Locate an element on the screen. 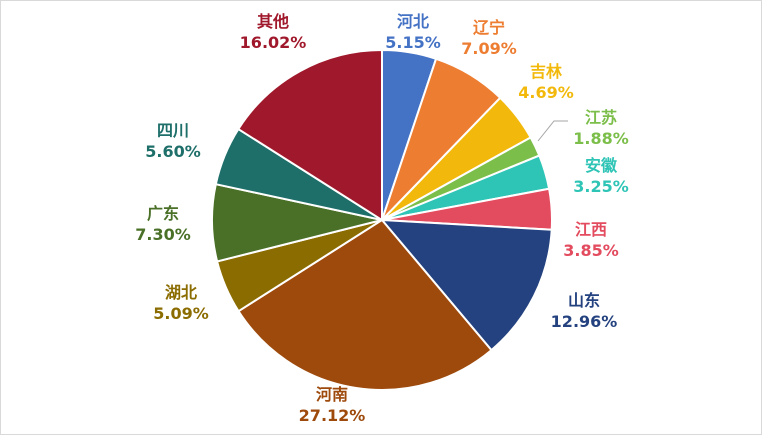 The width and height of the screenshot is (762, 436). slice-name-label: 安徽 is located at coordinates (601, 165).